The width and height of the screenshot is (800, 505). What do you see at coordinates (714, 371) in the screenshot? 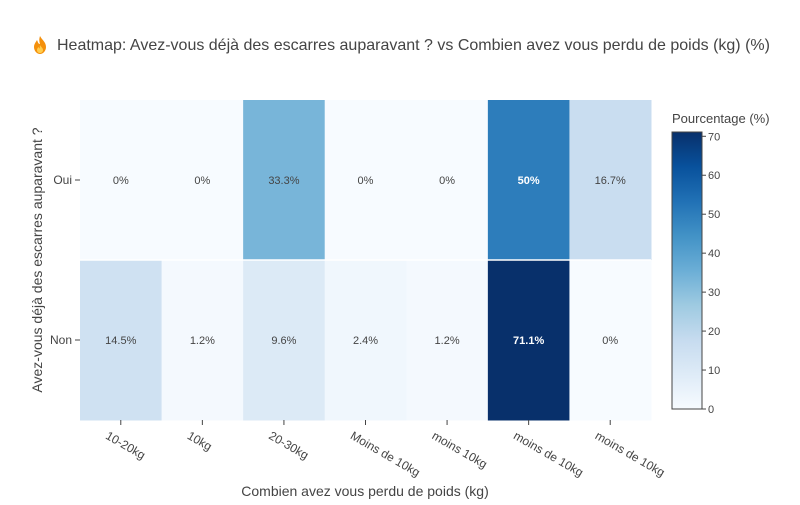
I see `colorbar-tick-label: 10` at bounding box center [714, 371].